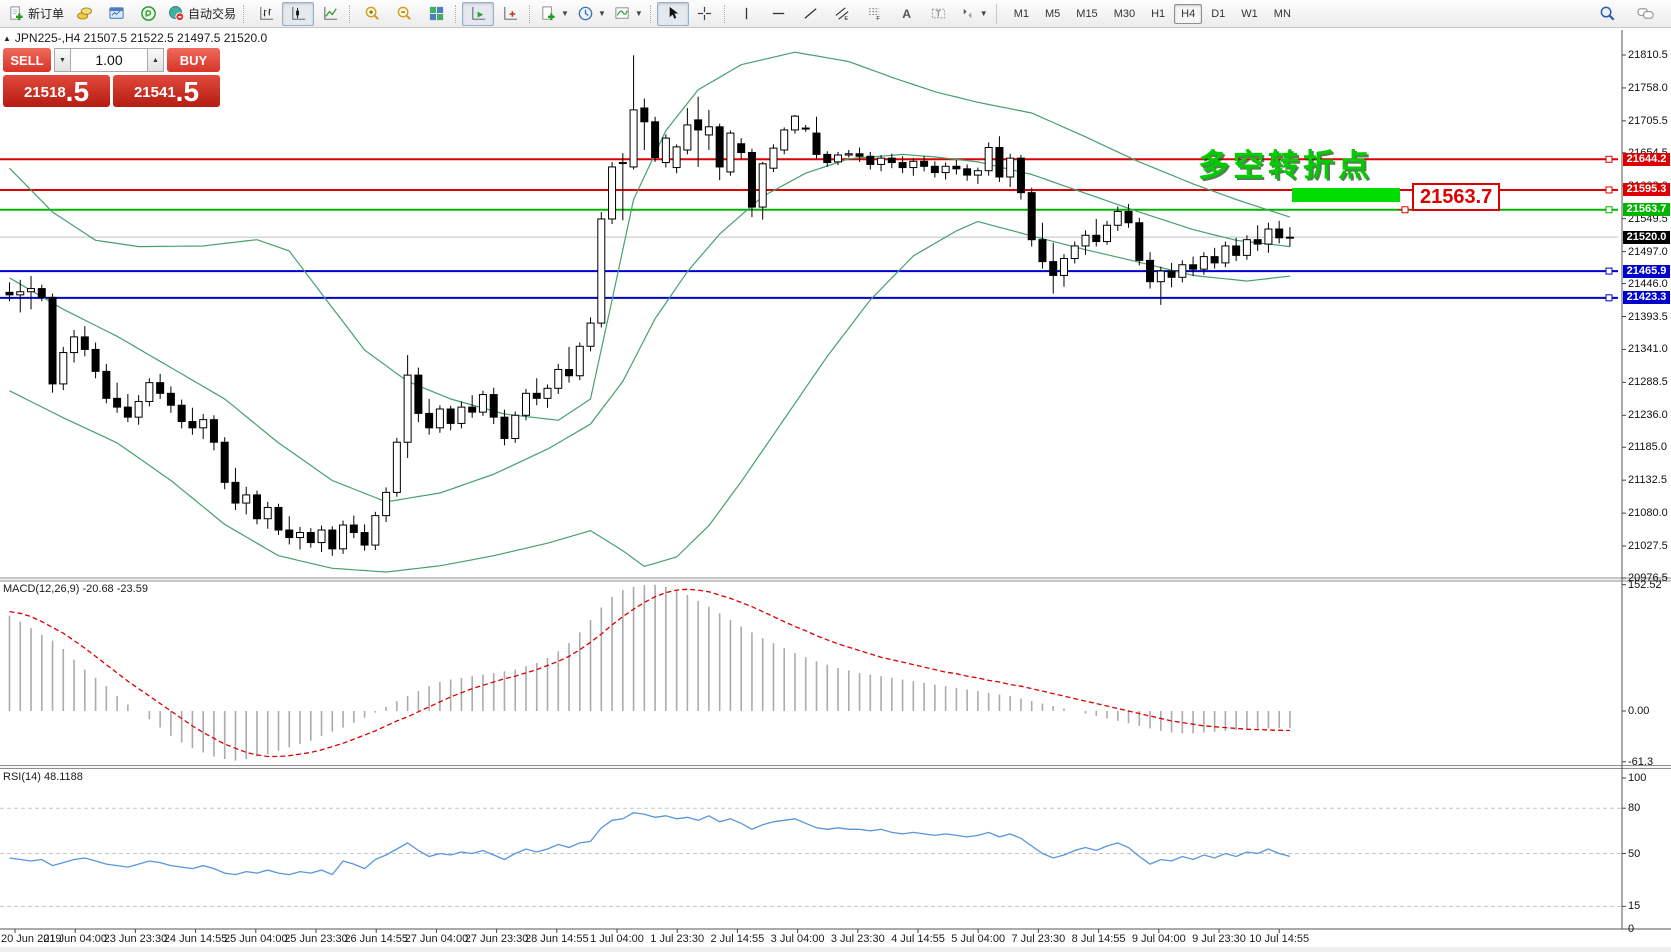 The width and height of the screenshot is (1671, 952). What do you see at coordinates (1124, 13) in the screenshot?
I see `timeframe-button-M30: M30` at bounding box center [1124, 13].